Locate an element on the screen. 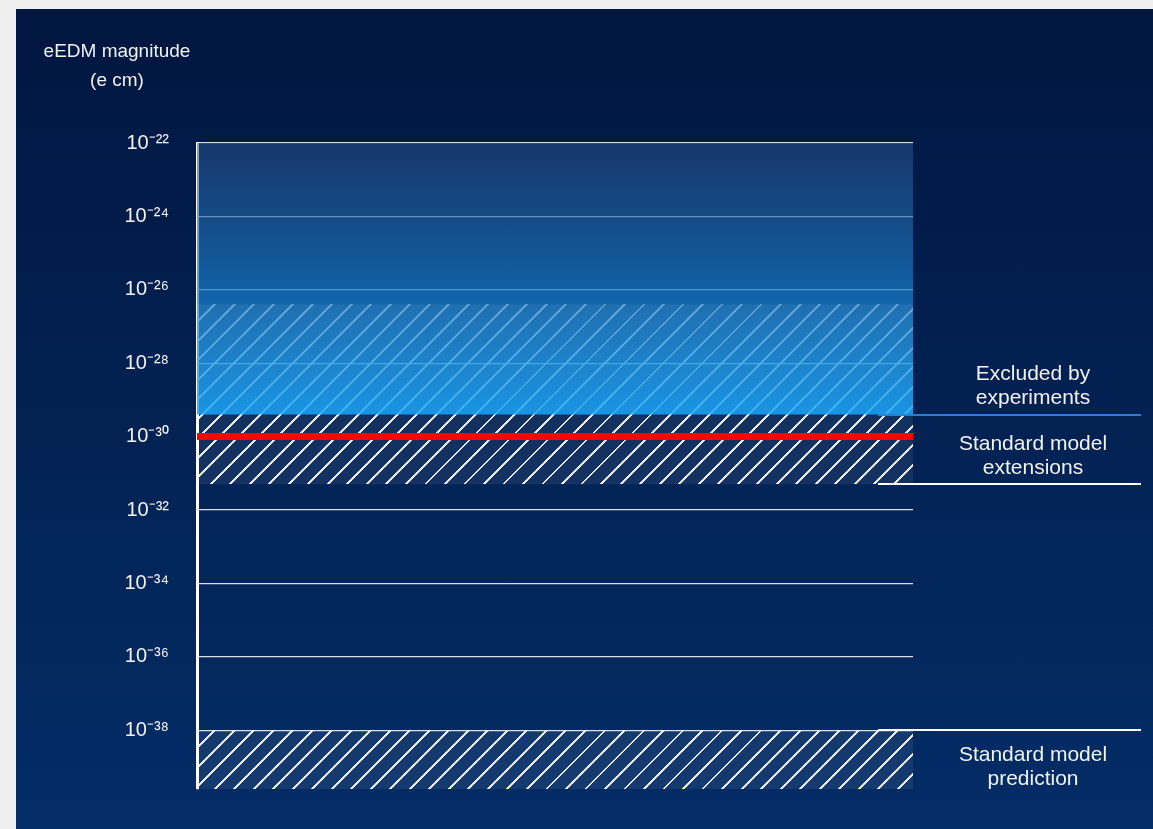 Image resolution: width=1153 pixels, height=829 pixels. band-label: Standard model extensions is located at coordinates (1033, 454).